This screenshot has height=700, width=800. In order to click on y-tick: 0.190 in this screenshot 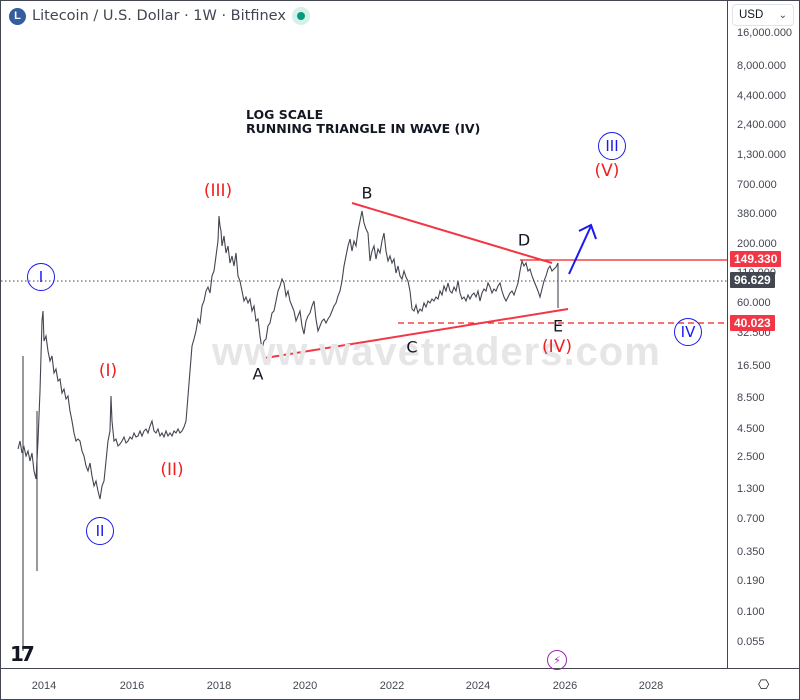, I will do `click(751, 581)`.